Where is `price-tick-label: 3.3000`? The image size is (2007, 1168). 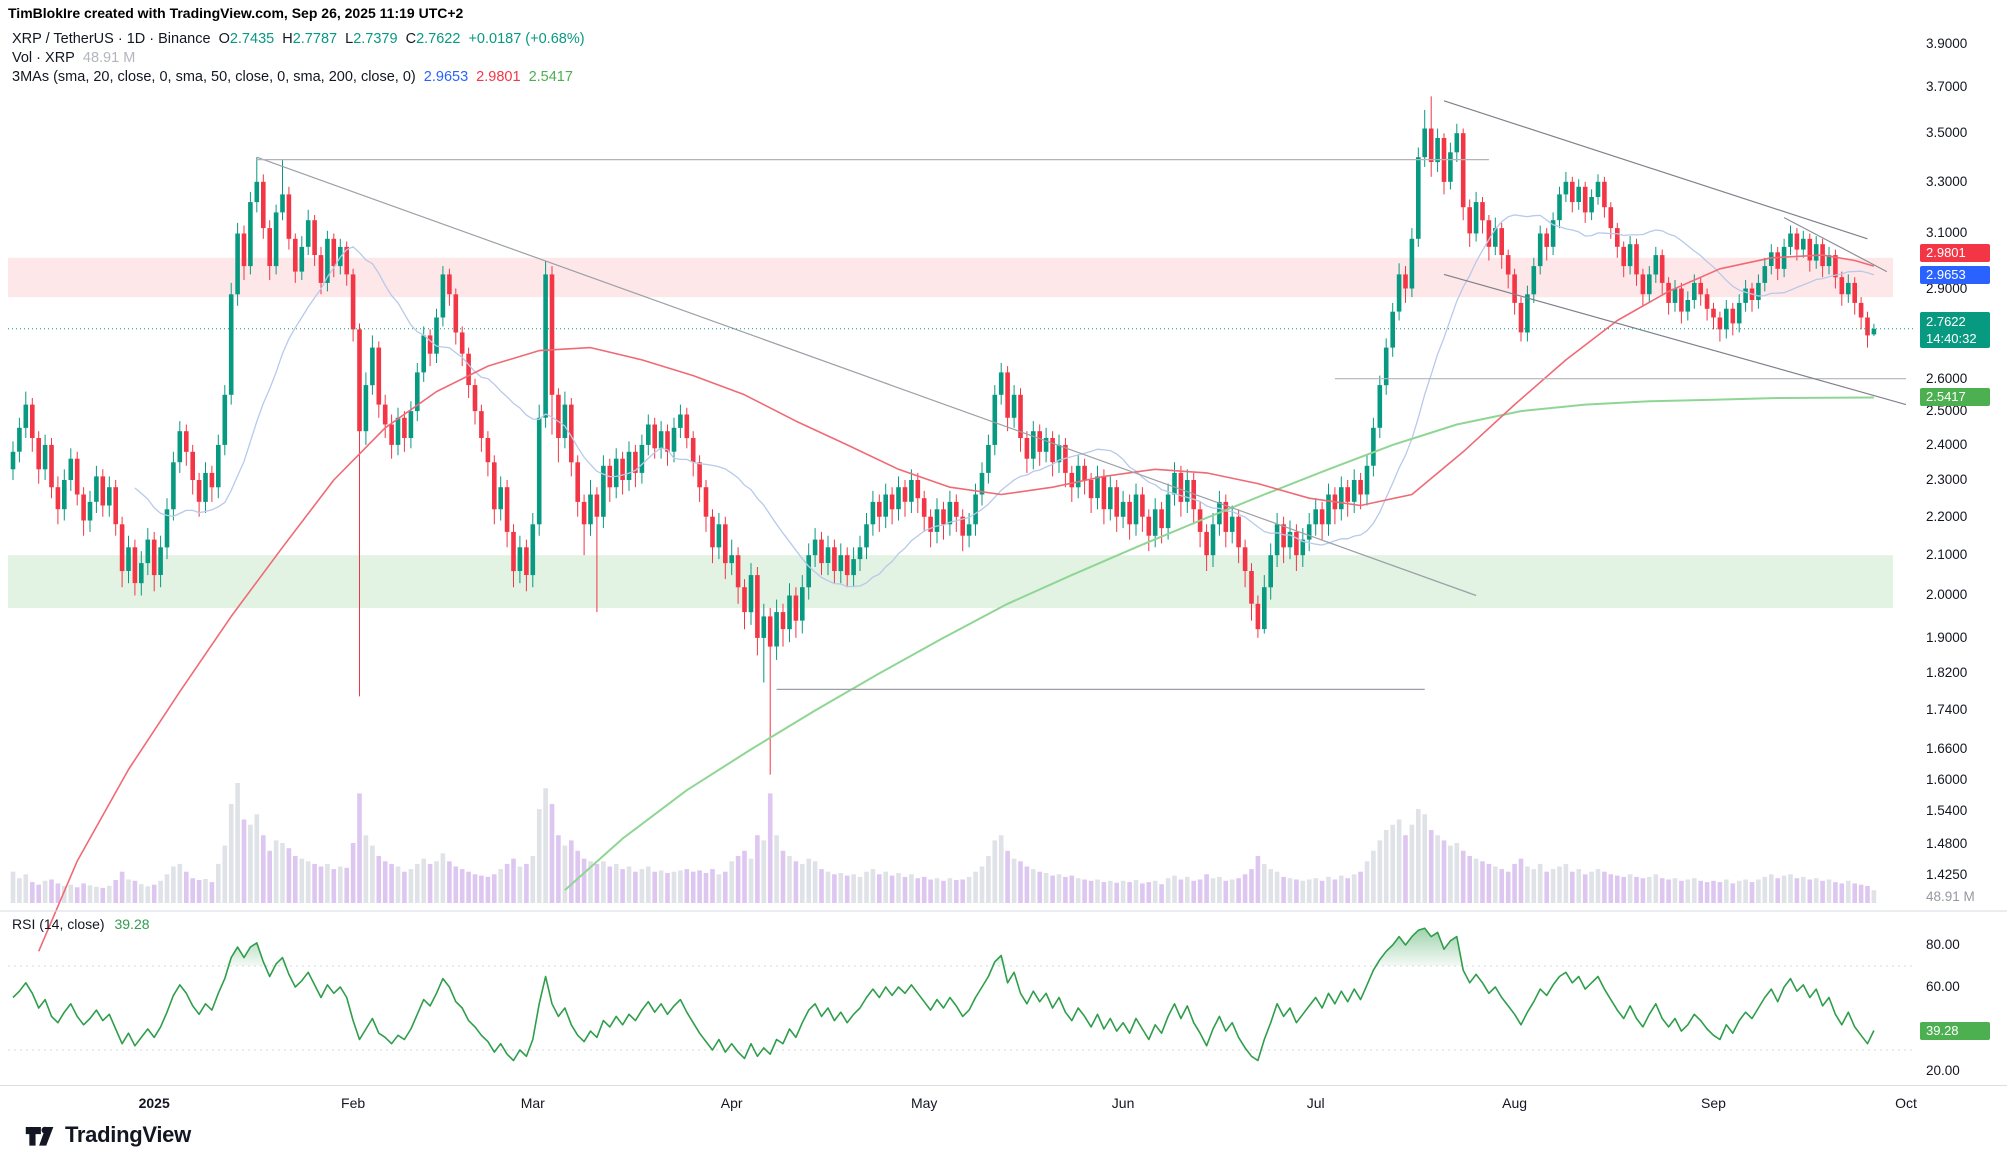
price-tick-label: 3.3000 is located at coordinates (1947, 181).